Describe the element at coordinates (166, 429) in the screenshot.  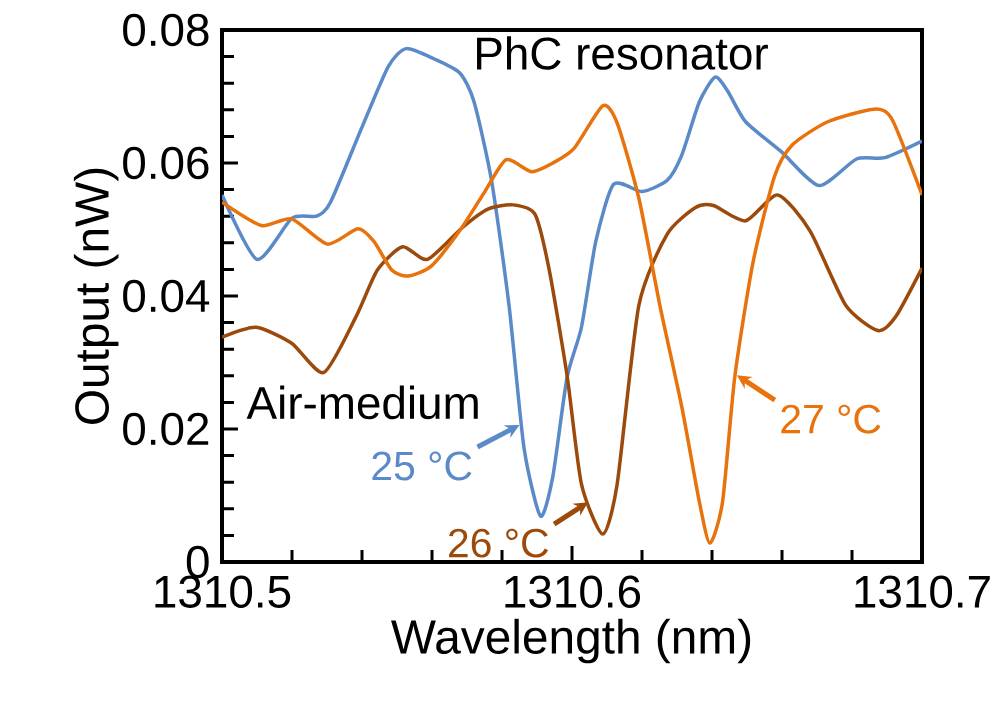
I see `y-tick-label: 0.02` at that location.